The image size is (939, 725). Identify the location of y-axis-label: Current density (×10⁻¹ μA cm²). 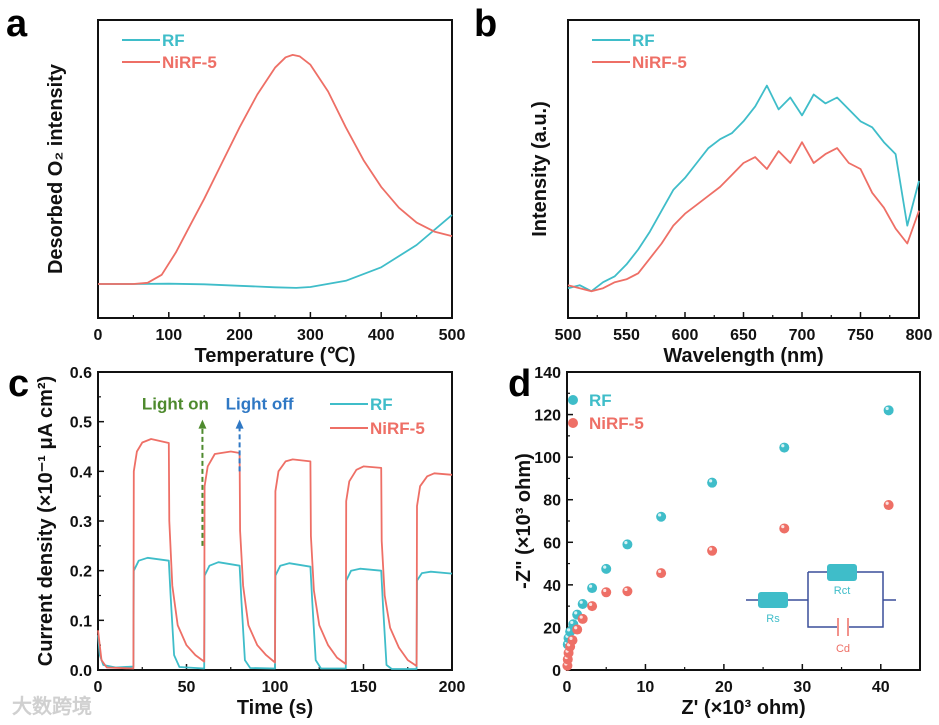
(46, 521).